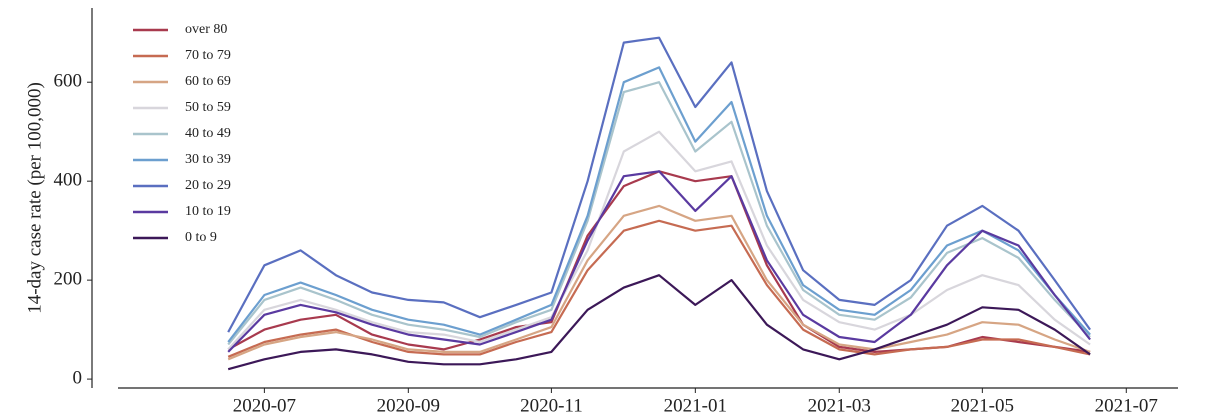 The height and width of the screenshot is (419, 1215). What do you see at coordinates (208, 55) in the screenshot?
I see `legend-label: 70 to 79` at bounding box center [208, 55].